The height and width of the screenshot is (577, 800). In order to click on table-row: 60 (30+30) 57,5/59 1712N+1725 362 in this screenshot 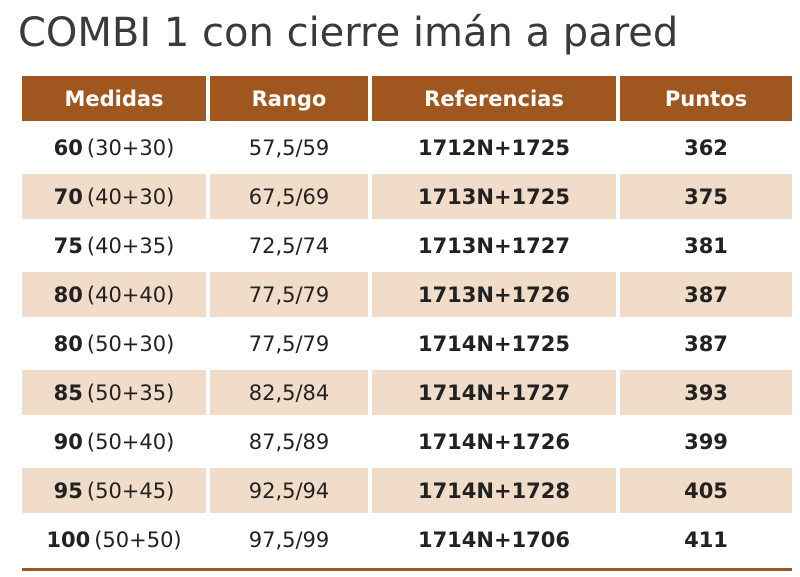, I will do `click(407, 147)`.